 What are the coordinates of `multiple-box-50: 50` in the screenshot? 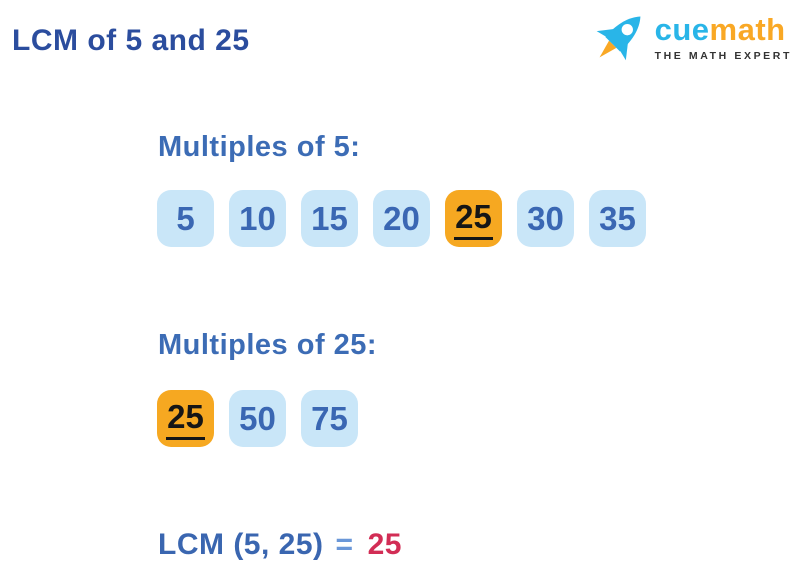 It's located at (257, 418).